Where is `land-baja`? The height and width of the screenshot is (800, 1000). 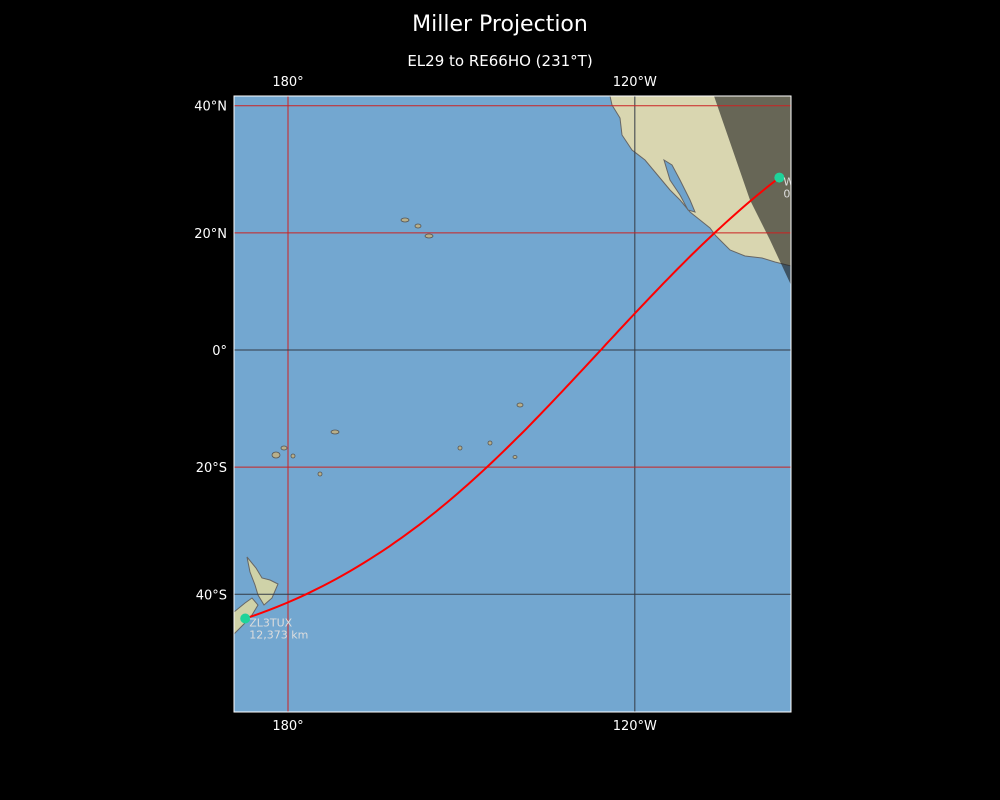 land-baja is located at coordinates (679, 185).